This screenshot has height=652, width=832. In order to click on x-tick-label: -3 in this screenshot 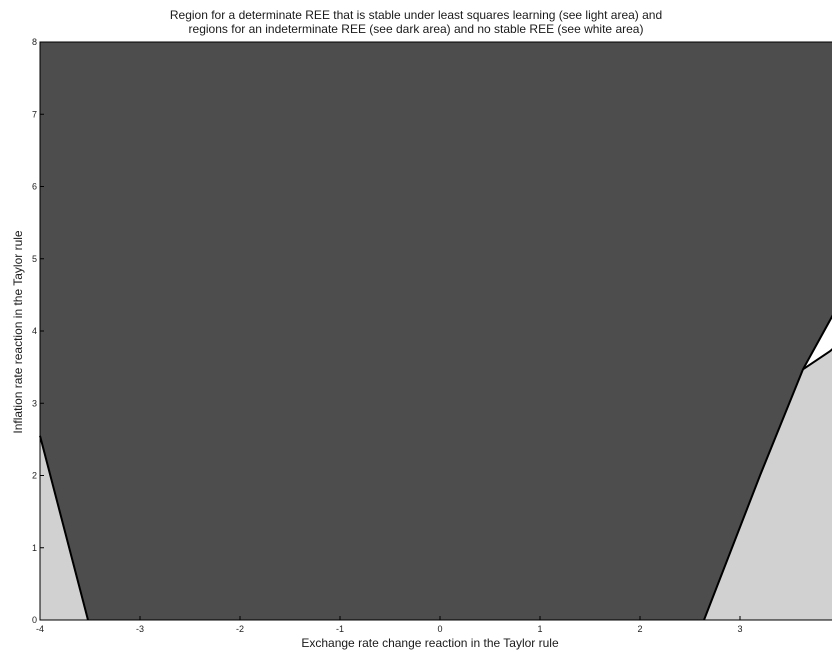, I will do `click(140, 629)`.